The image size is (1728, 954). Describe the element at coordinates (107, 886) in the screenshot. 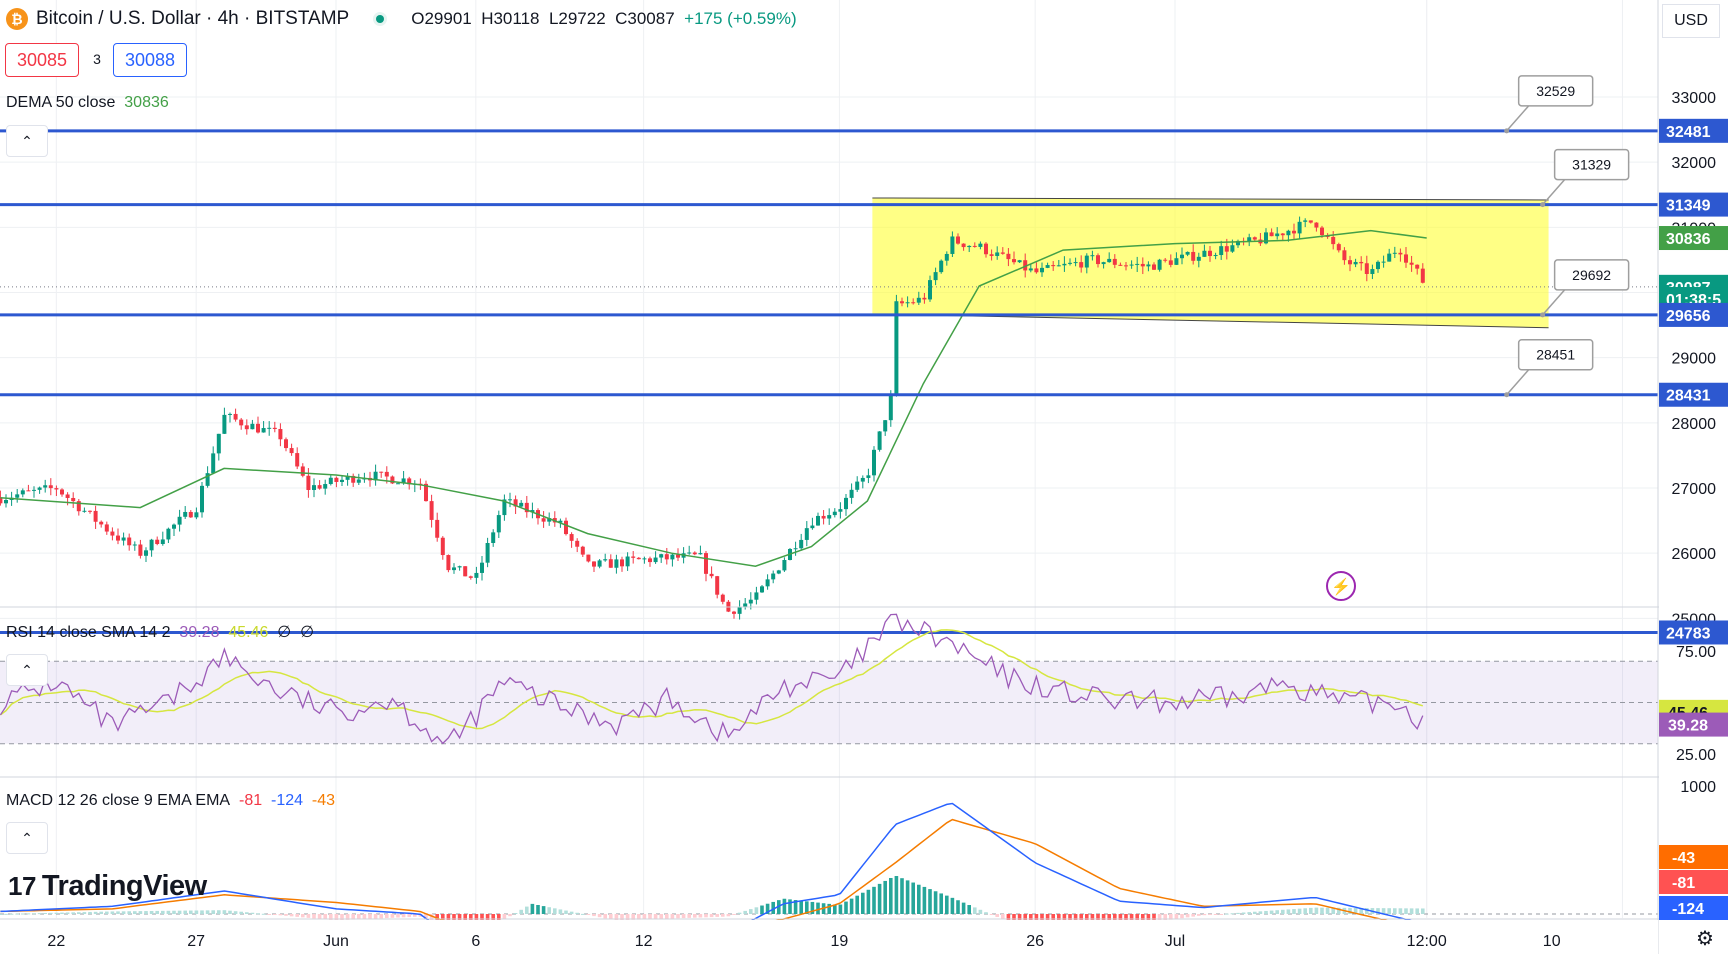

I see `tradingview-logo: 17 TradingView` at that location.